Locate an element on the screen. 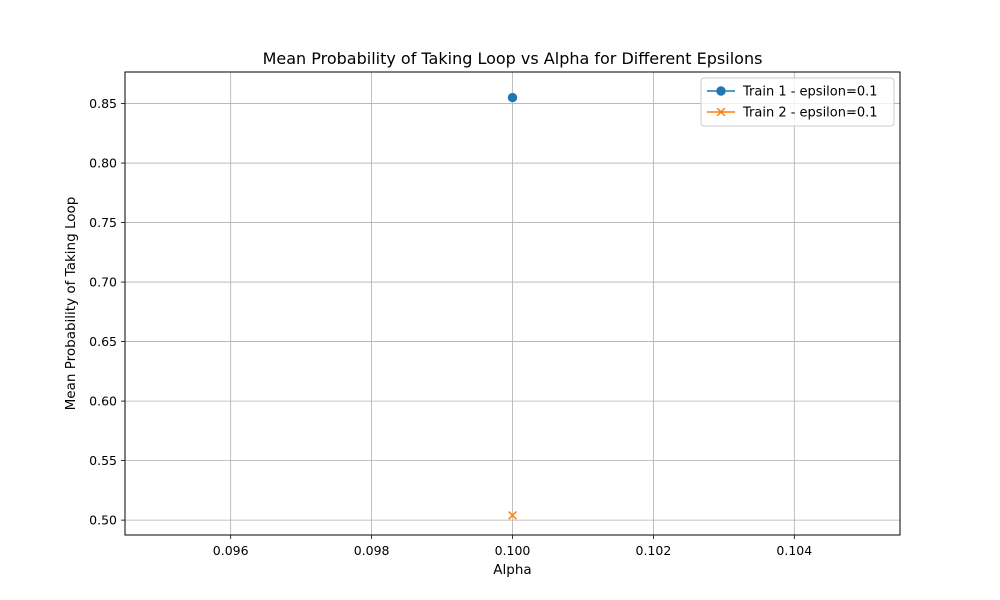 The width and height of the screenshot is (1000, 600). series-layer is located at coordinates (512, 306).